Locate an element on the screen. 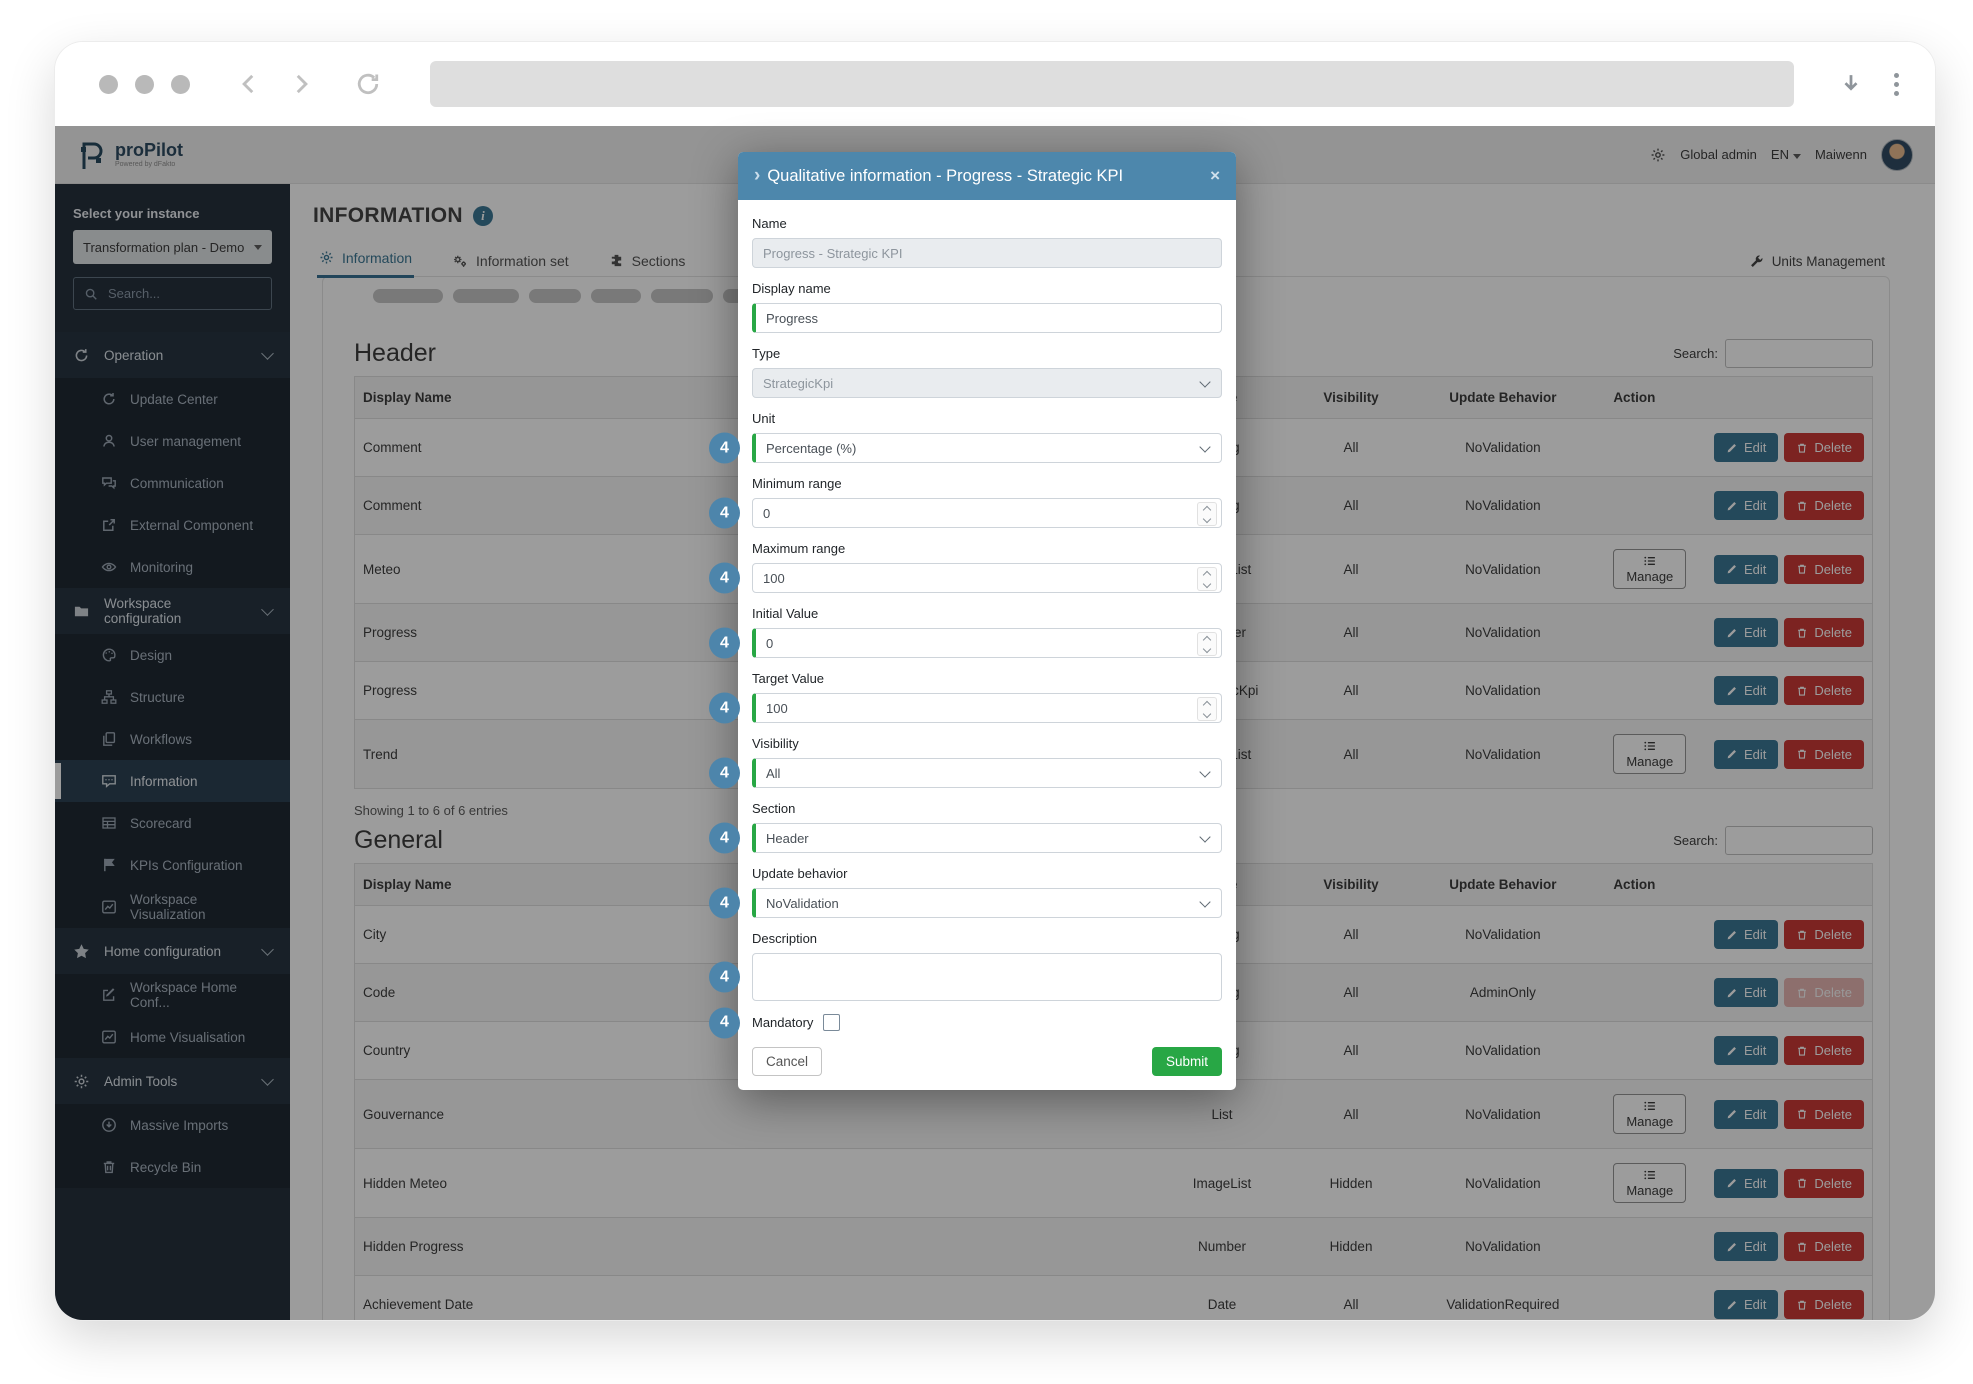 The height and width of the screenshot is (1384, 1973). sidebar-item-recycle-bin: Recycle Bin is located at coordinates (172, 1167).